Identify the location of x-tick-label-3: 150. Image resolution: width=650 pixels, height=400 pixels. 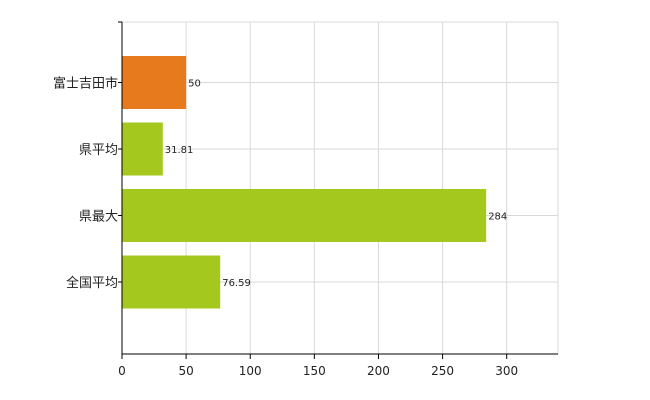
(314, 371).